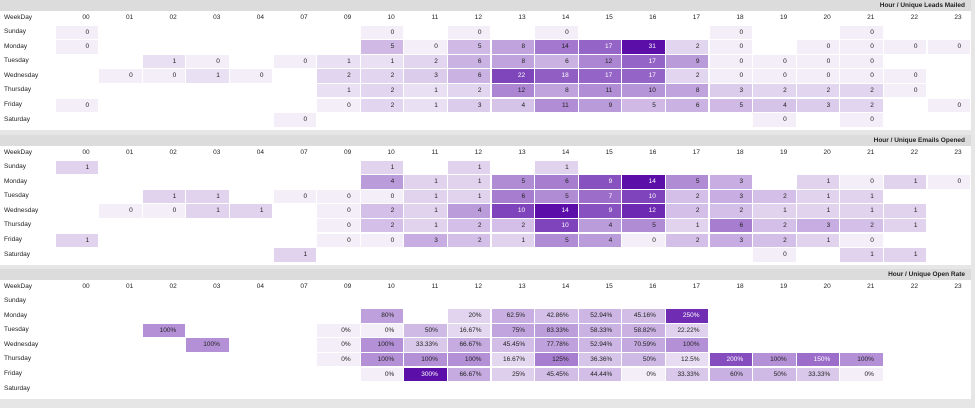  Describe the element at coordinates (485, 274) in the screenshot. I see `section-title: Hour / Unique Open Rate` at that location.